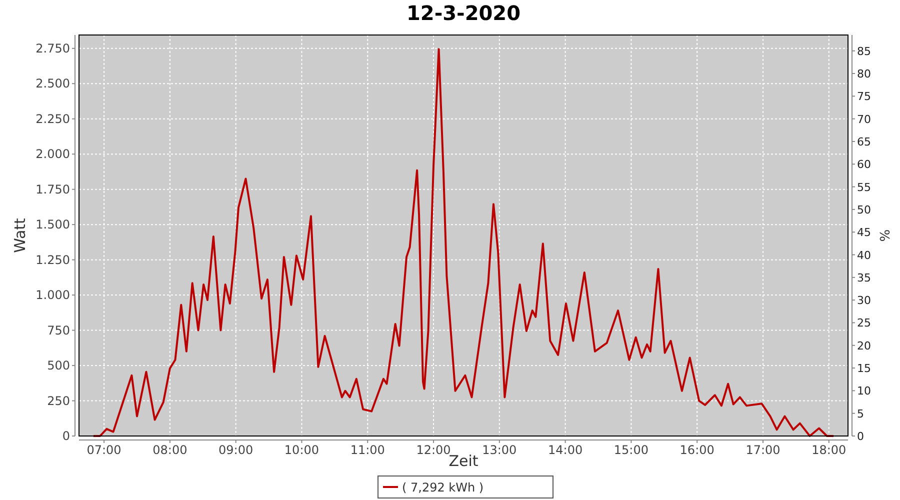  Describe the element at coordinates (170, 450) in the screenshot. I see `x-tick-label: 08:00` at that location.